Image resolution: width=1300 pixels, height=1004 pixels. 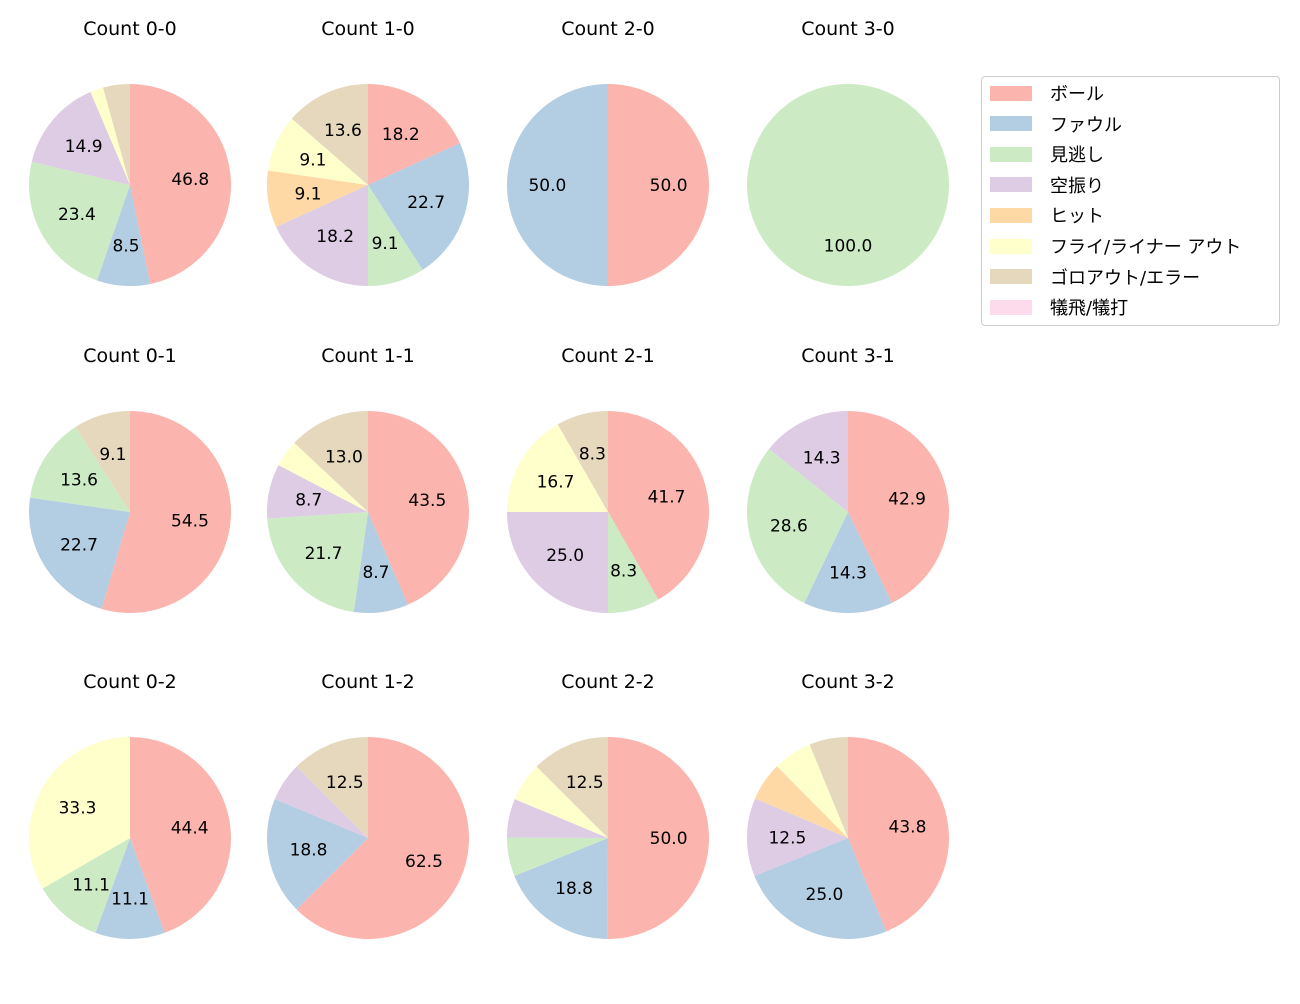 What do you see at coordinates (1077, 156) in the screenshot?
I see `legend-label: 見逃し` at bounding box center [1077, 156].